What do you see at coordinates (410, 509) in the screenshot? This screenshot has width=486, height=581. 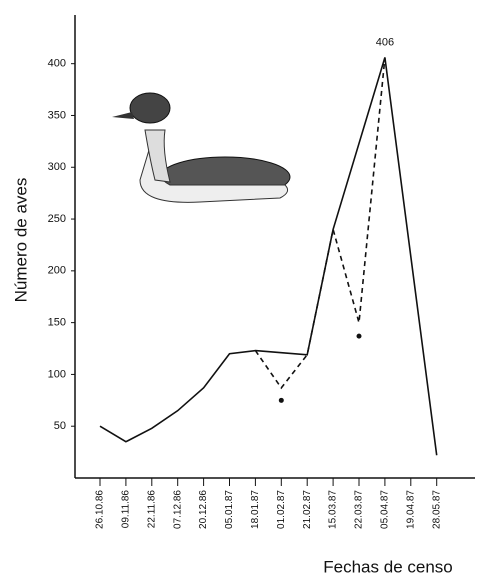 I see `x-tick-label: 19.04.87` at bounding box center [410, 509].